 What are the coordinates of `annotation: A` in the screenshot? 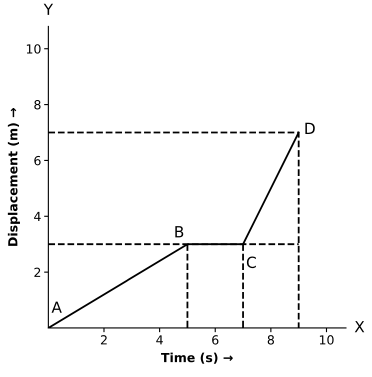 It's located at (57, 307).